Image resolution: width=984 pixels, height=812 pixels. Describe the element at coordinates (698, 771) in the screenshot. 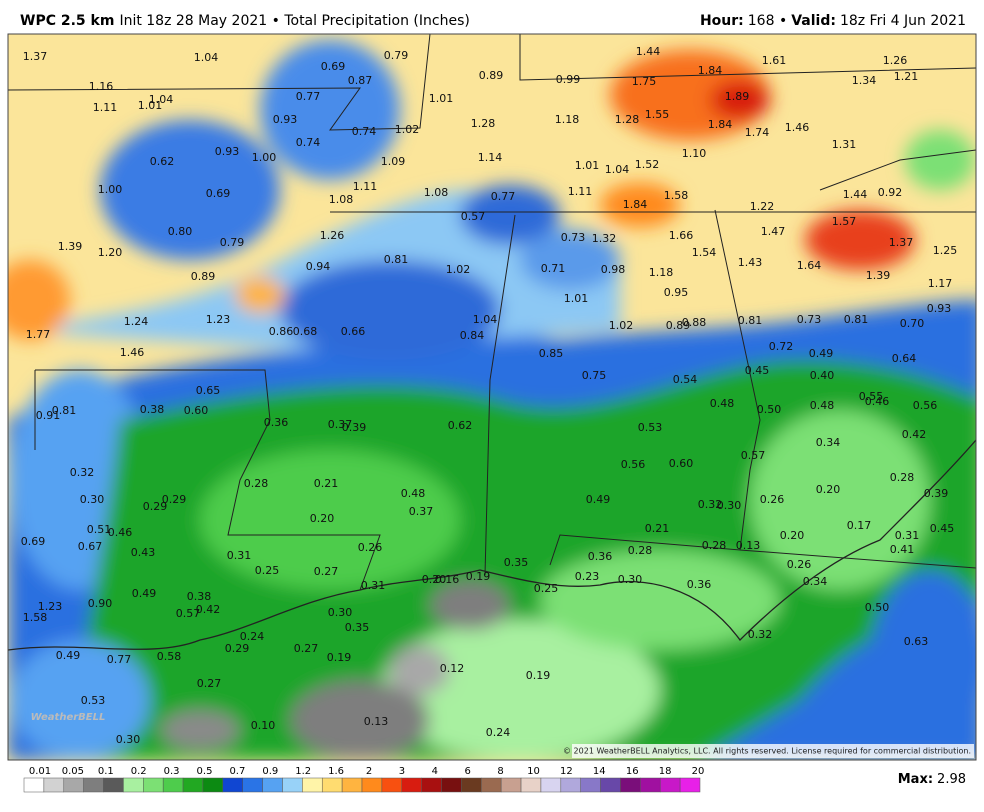

I see `colorbar-label: 20` at that location.